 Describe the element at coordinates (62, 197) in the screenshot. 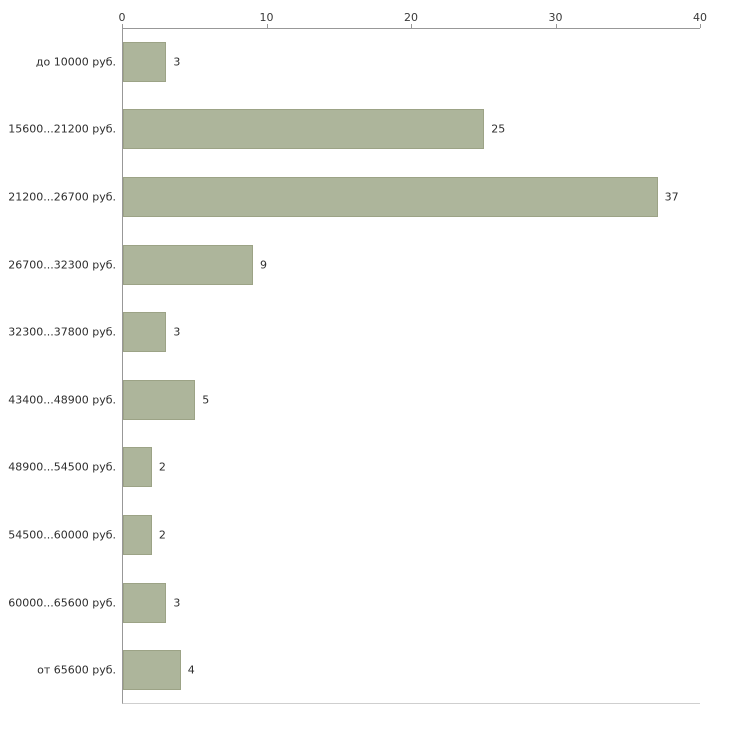

I see `category-label-2: 21200...26700 руб.` at that location.